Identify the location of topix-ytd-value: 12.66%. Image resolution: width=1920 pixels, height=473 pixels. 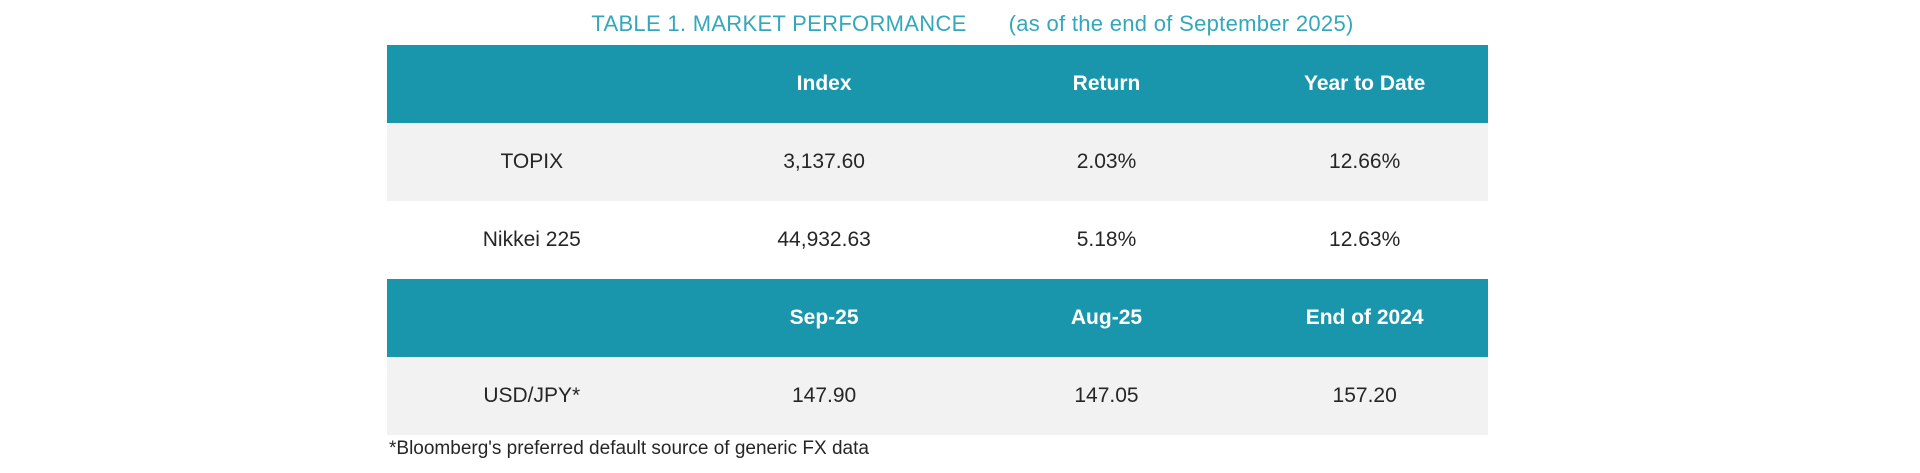
(1365, 161).